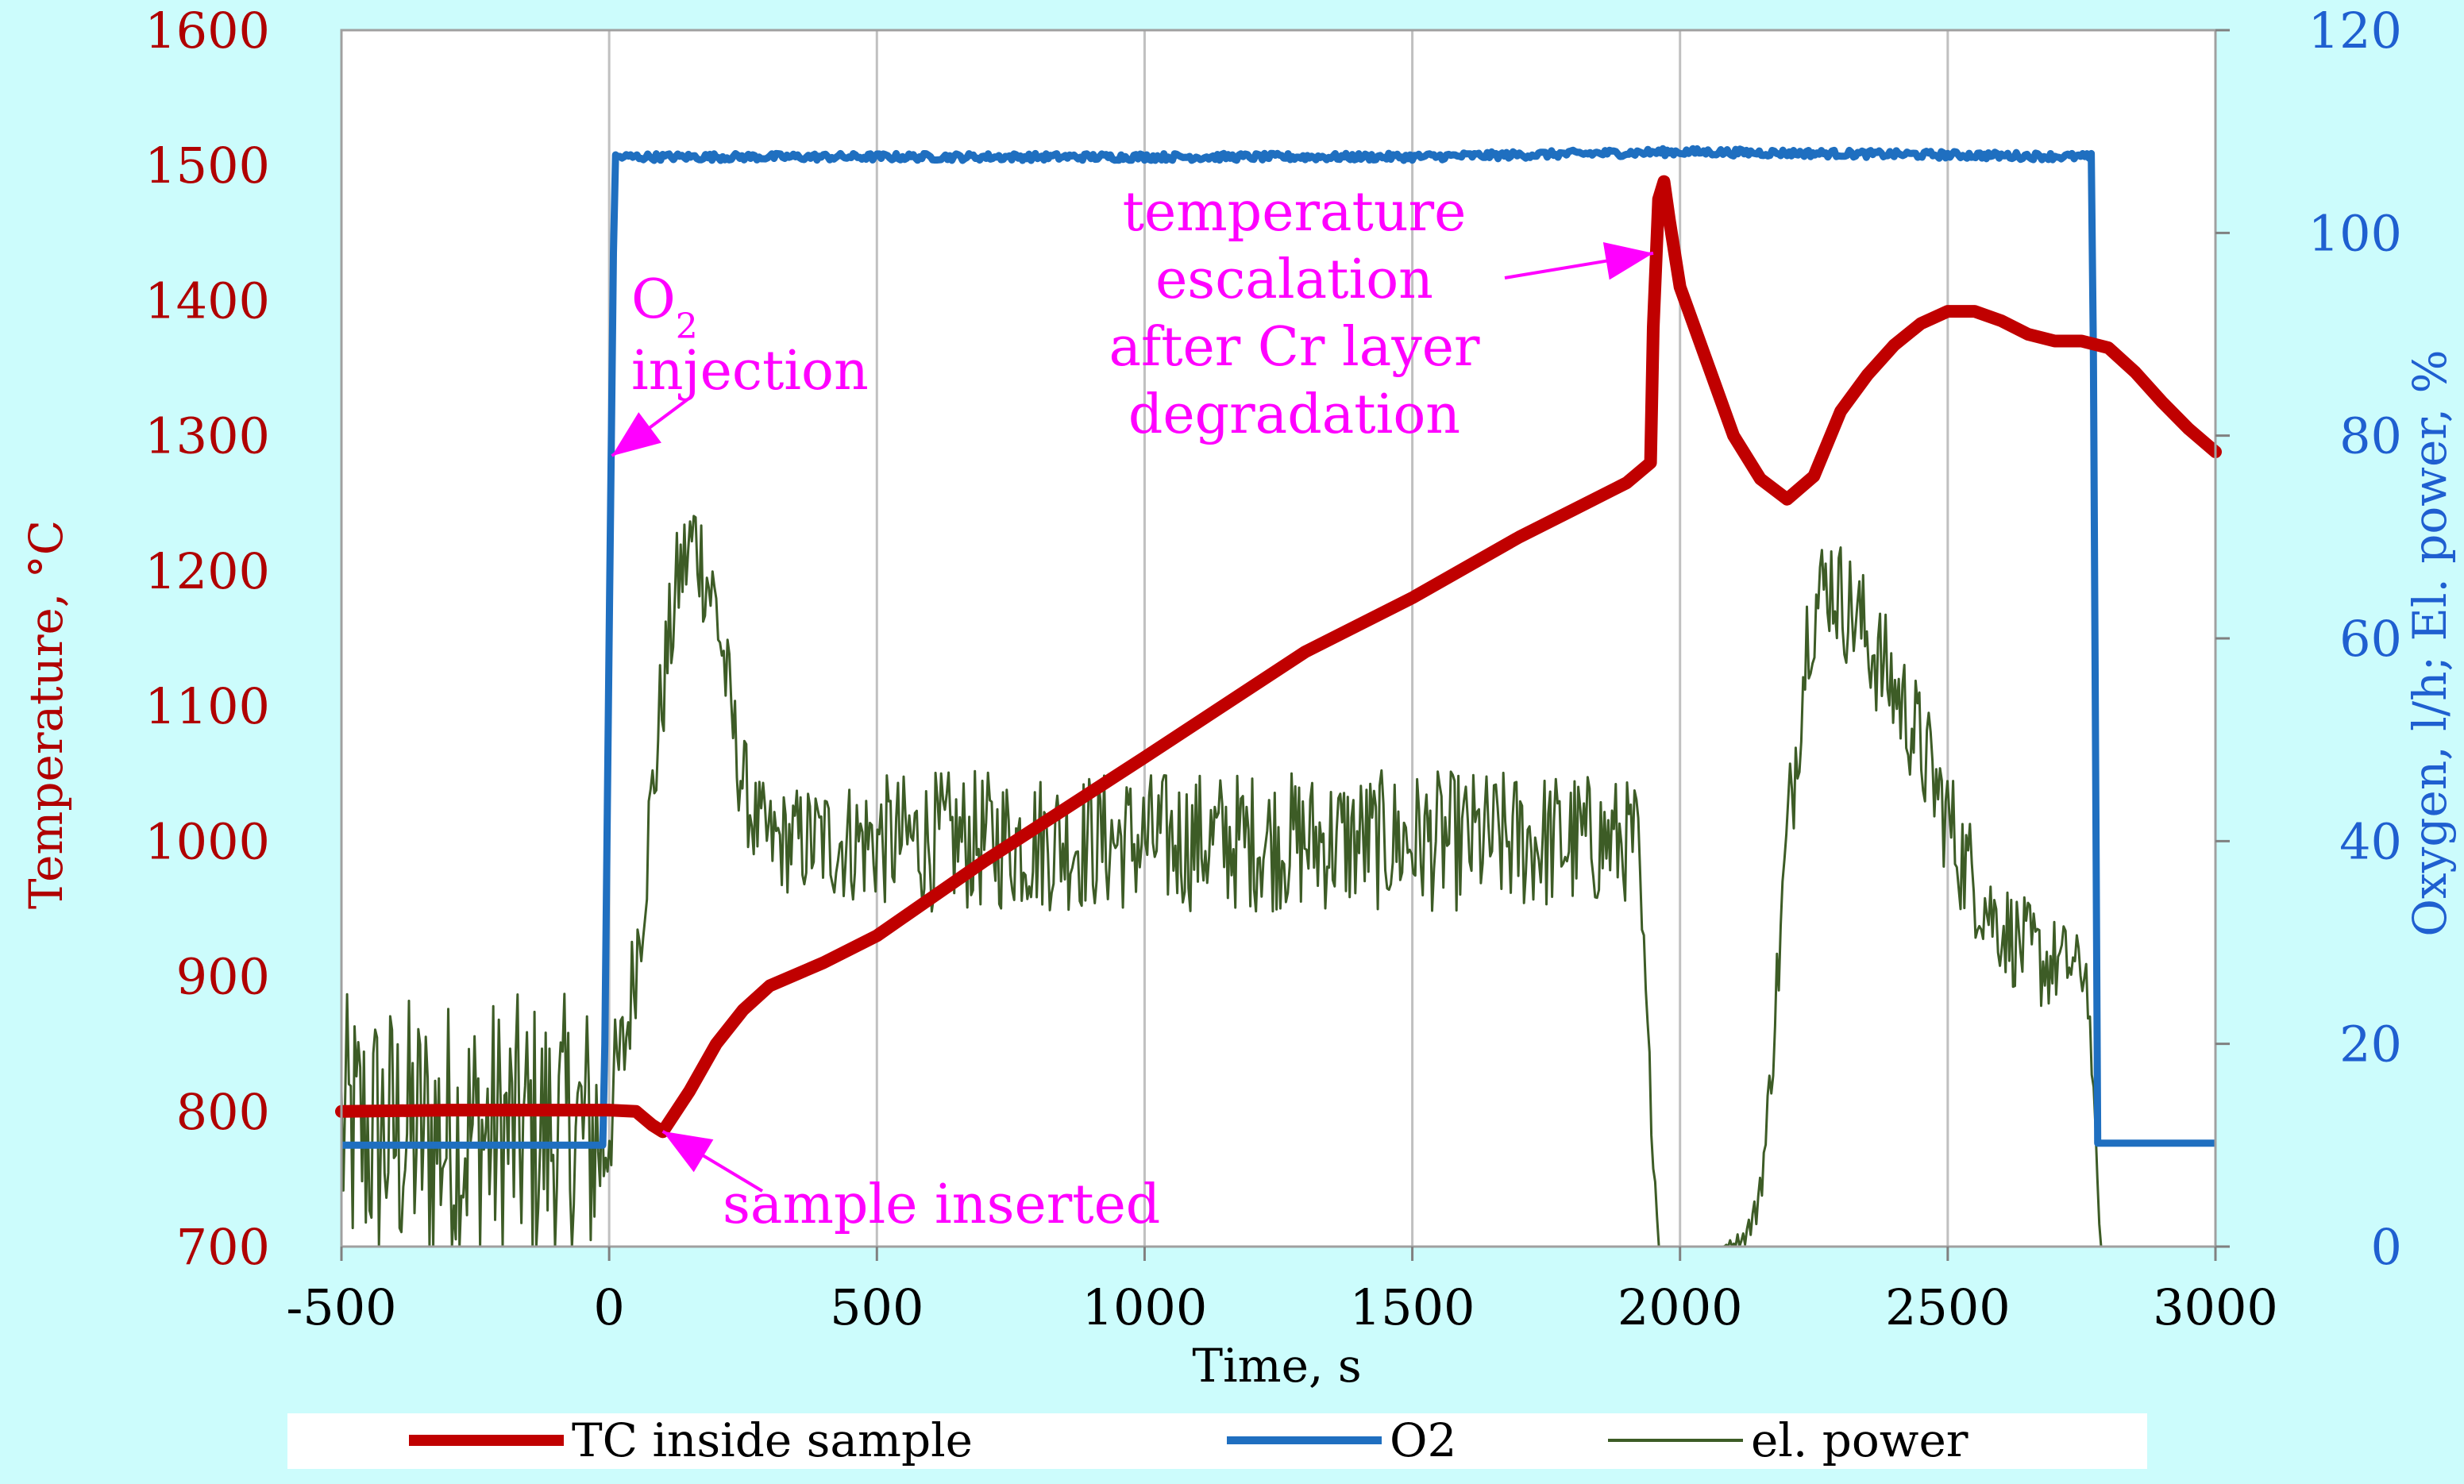 Image resolution: width=2464 pixels, height=1484 pixels. I want to click on annotation-o2-injection-line2: injection, so click(750, 372).